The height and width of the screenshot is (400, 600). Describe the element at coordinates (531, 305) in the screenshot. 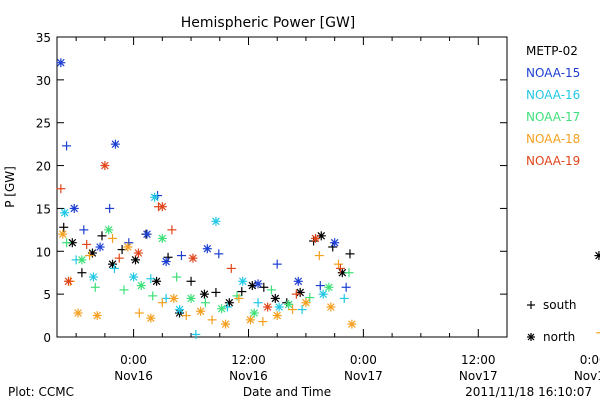

I see `plus-marker-icon` at that location.